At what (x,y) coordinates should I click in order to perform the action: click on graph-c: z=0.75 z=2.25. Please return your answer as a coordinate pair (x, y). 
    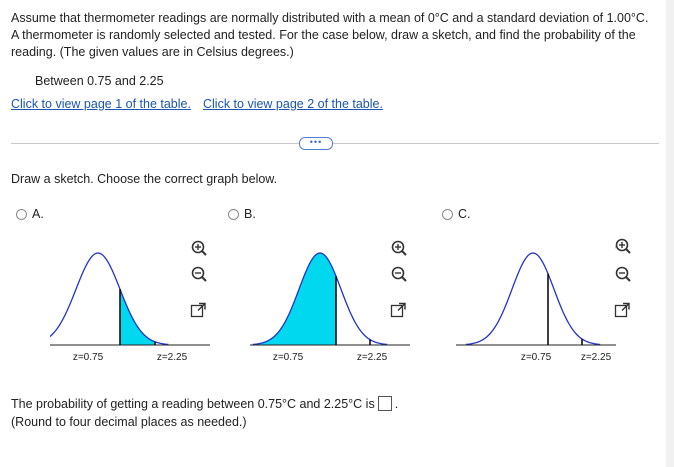
    Looking at the image, I should click on (536, 304).